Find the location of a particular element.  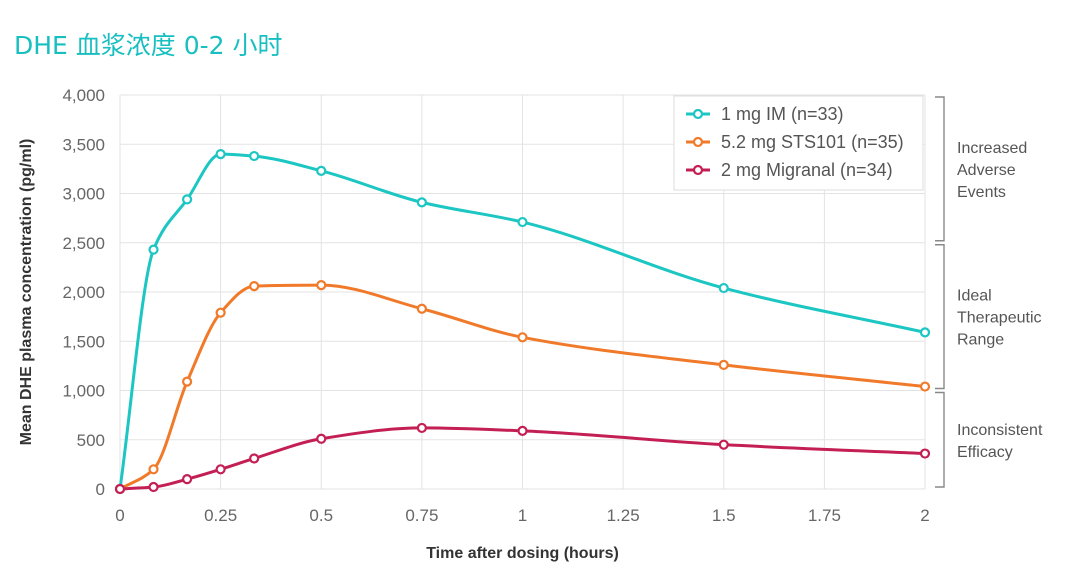

x-tick-label: 1.5 is located at coordinates (724, 515).